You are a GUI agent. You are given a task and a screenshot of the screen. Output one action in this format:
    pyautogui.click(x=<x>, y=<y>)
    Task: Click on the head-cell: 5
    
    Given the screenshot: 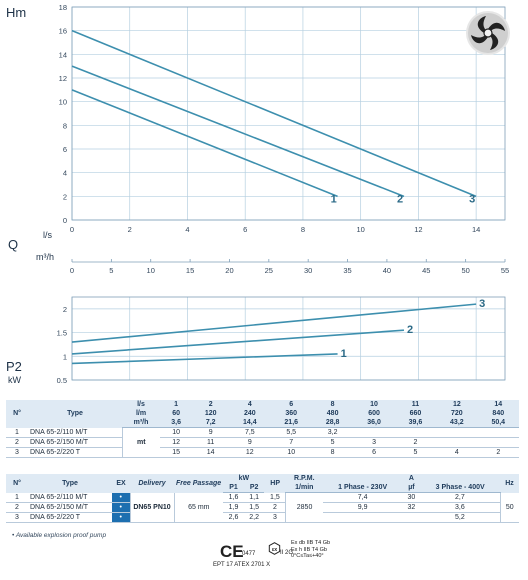 What is the action you would take?
    pyautogui.click(x=332, y=442)
    